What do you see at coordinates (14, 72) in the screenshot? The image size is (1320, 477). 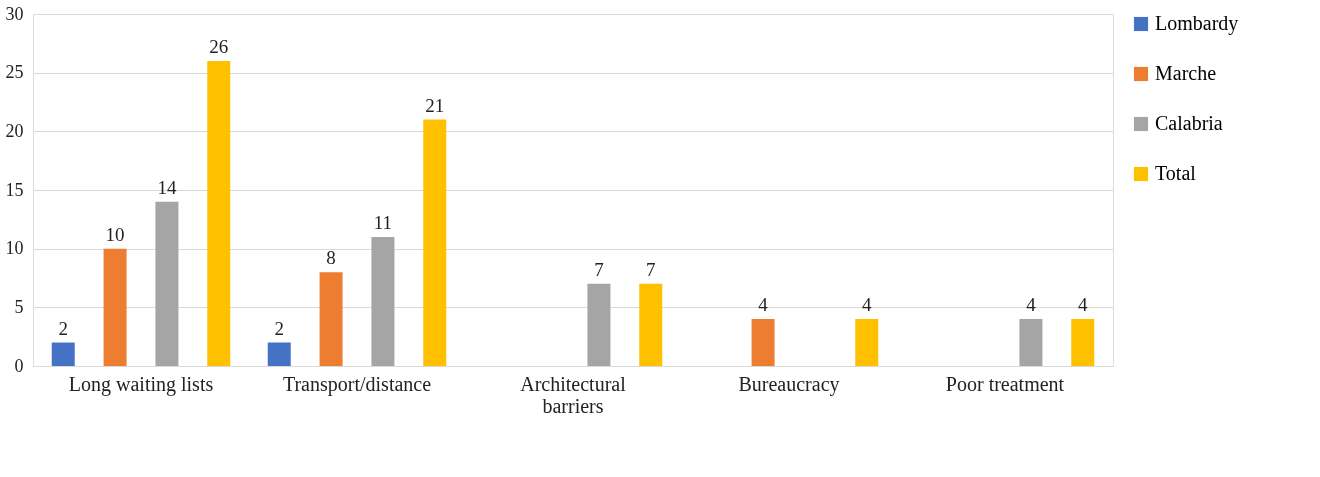 I see `y-tick-label: 25` at bounding box center [14, 72].